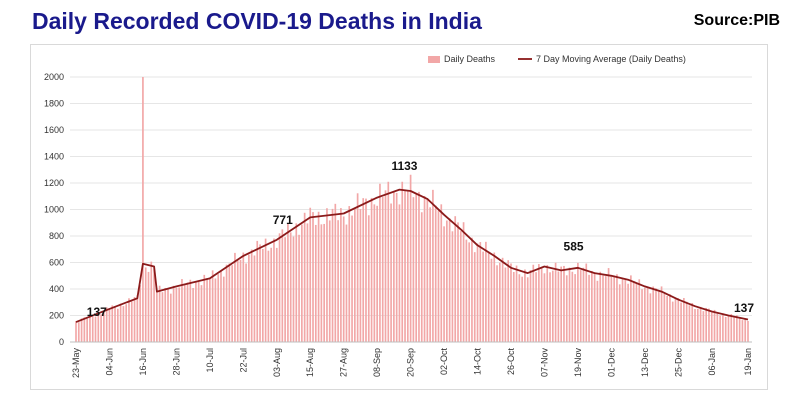  What do you see at coordinates (578, 363) in the screenshot?
I see `x-tick-label: 19-Nov` at bounding box center [578, 363].